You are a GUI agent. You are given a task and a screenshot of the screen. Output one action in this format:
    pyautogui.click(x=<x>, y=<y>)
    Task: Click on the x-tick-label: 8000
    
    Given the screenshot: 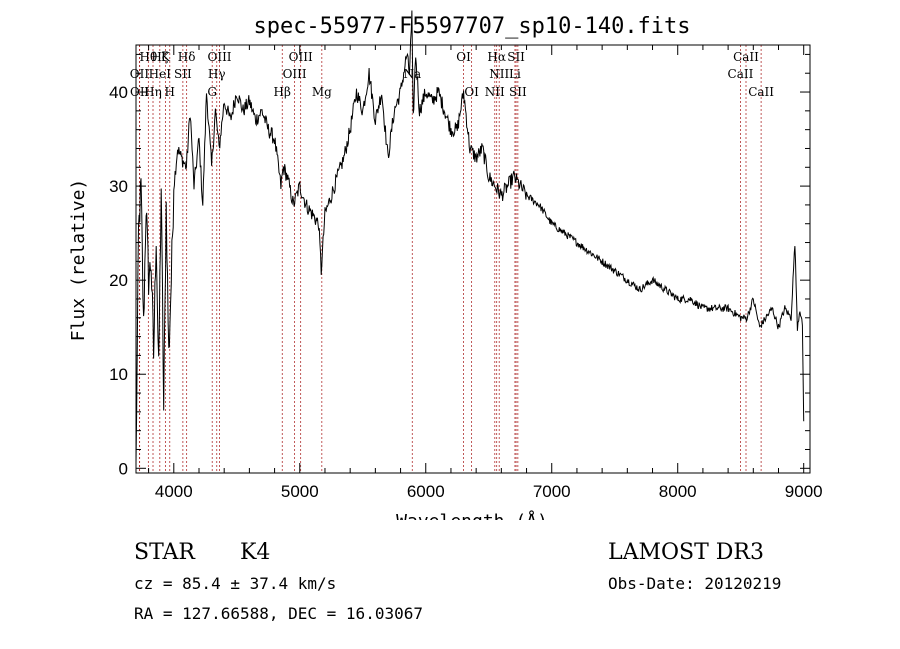 What is the action you would take?
    pyautogui.click(x=678, y=491)
    